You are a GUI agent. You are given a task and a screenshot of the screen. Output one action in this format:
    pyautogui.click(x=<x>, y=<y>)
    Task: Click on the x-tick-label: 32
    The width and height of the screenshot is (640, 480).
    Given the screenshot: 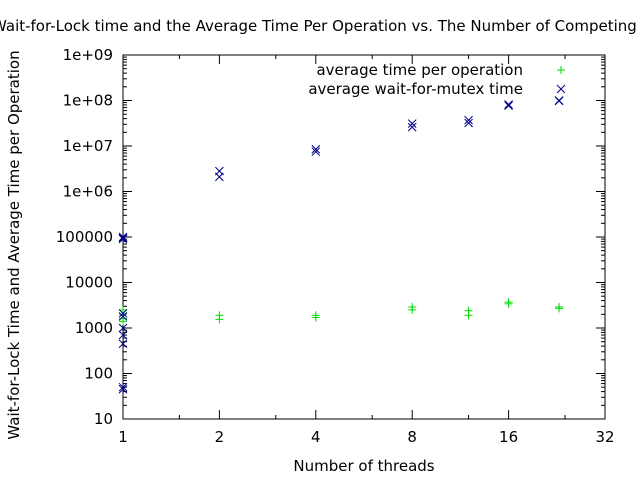 What is the action you would take?
    pyautogui.click(x=604, y=437)
    